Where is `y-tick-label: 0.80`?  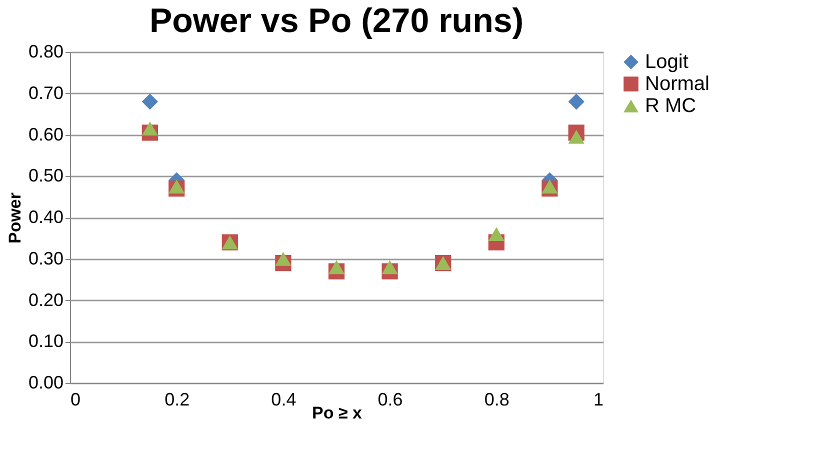 y-tick-label: 0.80 is located at coordinates (46, 52).